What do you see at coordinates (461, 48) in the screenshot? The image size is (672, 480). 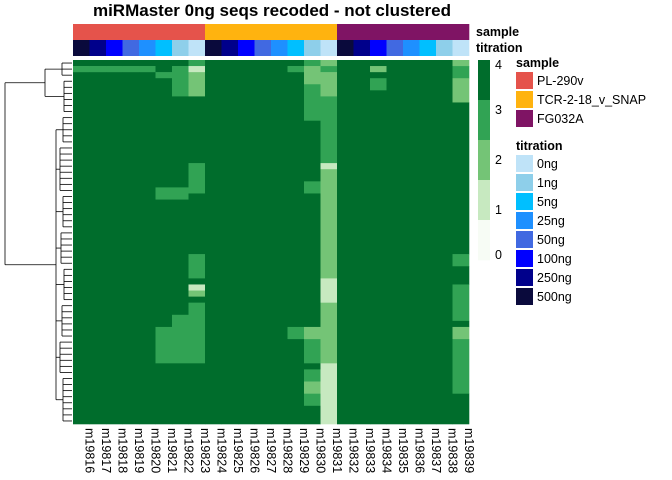 I see `titration-cell-m19839` at bounding box center [461, 48].